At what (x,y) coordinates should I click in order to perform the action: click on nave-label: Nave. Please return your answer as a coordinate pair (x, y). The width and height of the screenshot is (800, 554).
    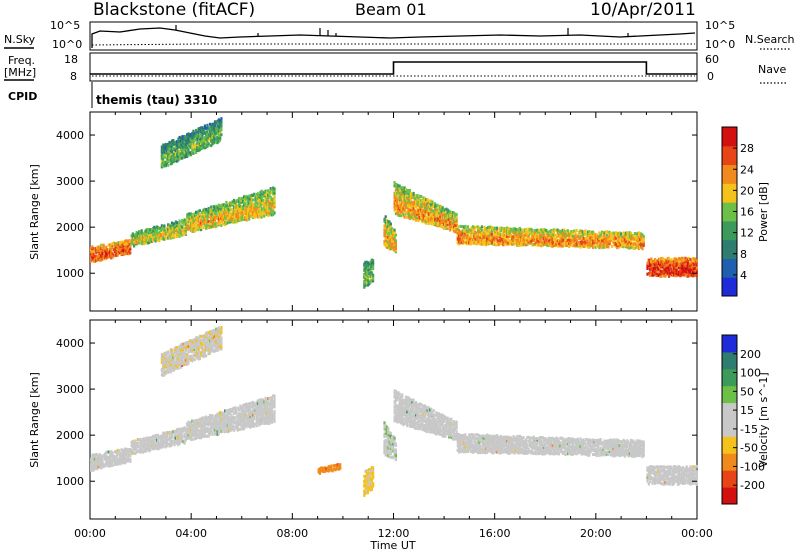
    Looking at the image, I should click on (772, 69).